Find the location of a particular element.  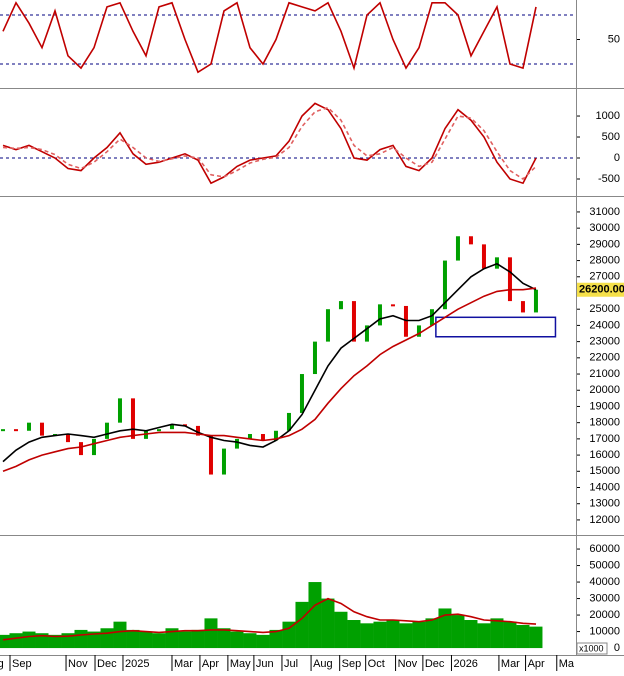

y-tick-label: 31000 is located at coordinates (604, 212).